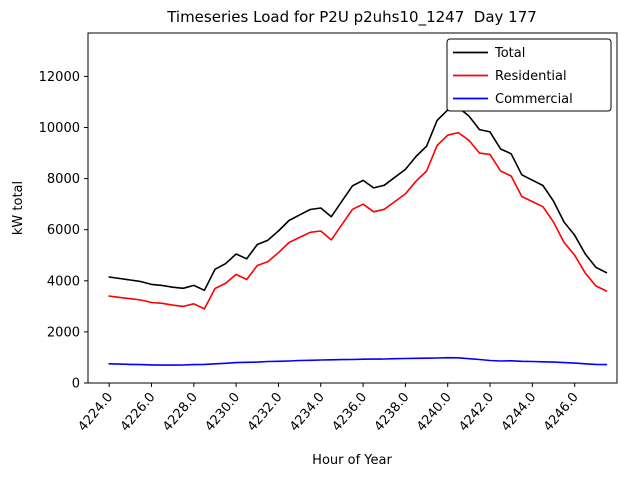 The height and width of the screenshot is (480, 640). What do you see at coordinates (307, 412) in the screenshot?
I see `x-tick-label: 4234.0` at bounding box center [307, 412].